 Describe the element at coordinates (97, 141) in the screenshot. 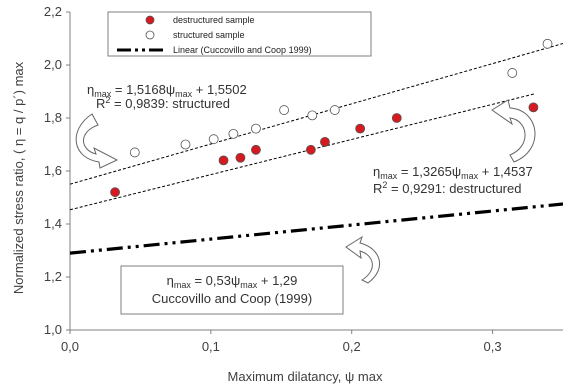

I see `arrow-structured` at that location.